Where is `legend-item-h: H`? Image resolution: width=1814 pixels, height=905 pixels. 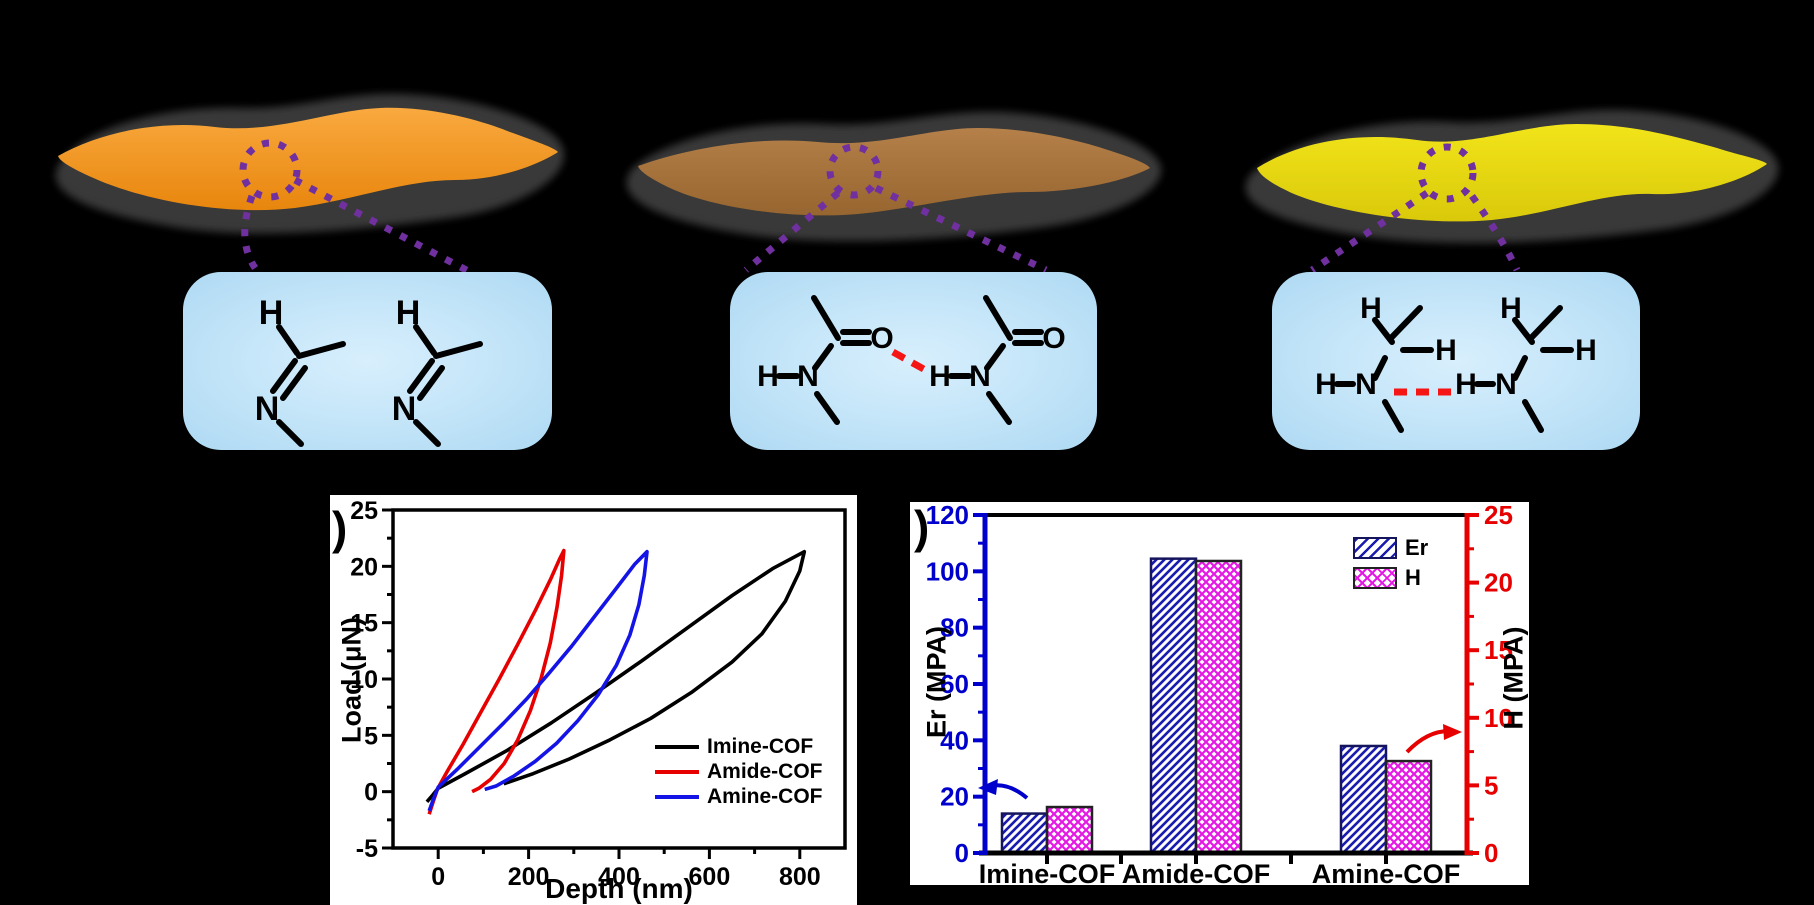
legend-item-h: H is located at coordinates (1390, 577).